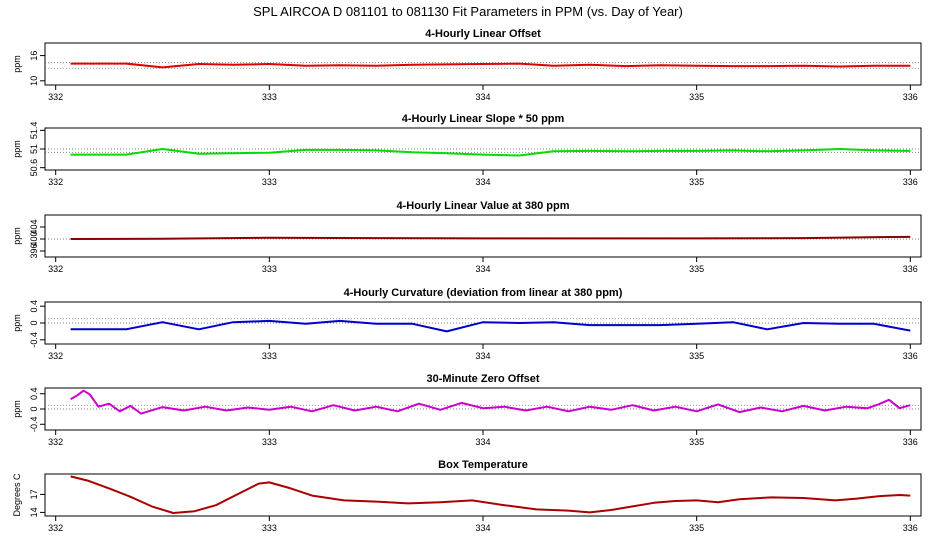  I want to click on y-axis-label: Degrees C, so click(17, 495).